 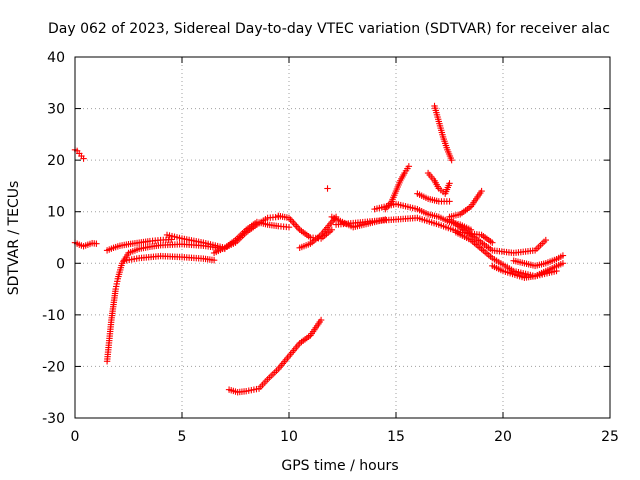 What do you see at coordinates (538, 261) in the screenshot?
I see `series-arc-w` at bounding box center [538, 261].